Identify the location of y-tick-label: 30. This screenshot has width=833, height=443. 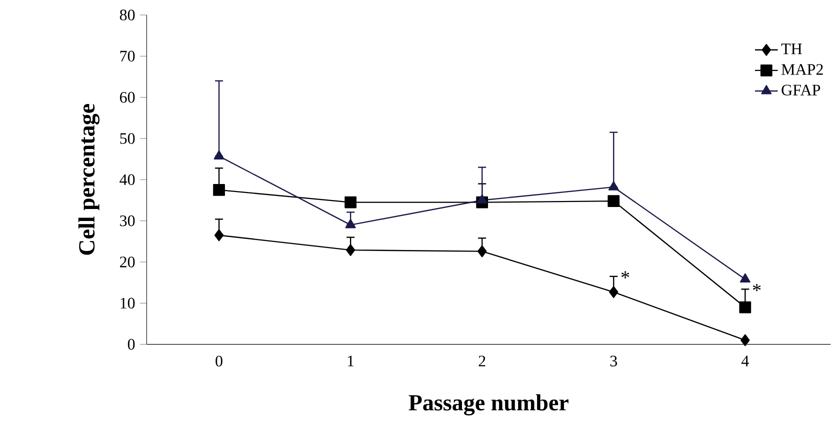
(127, 220).